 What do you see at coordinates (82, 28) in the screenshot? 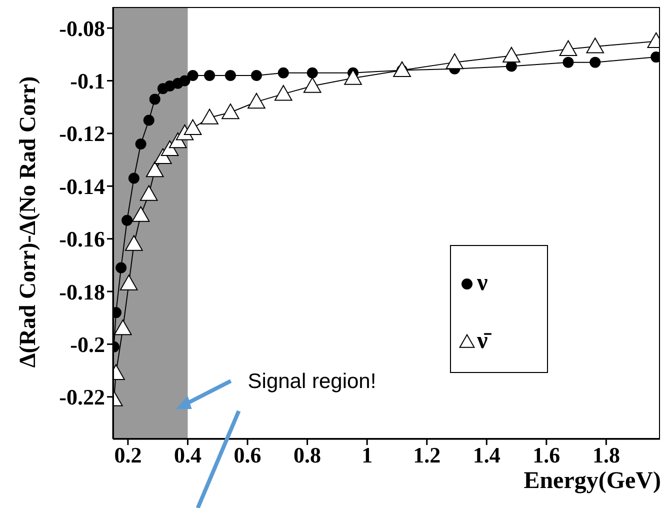
I see `y-tick-label: -0.08` at bounding box center [82, 28].